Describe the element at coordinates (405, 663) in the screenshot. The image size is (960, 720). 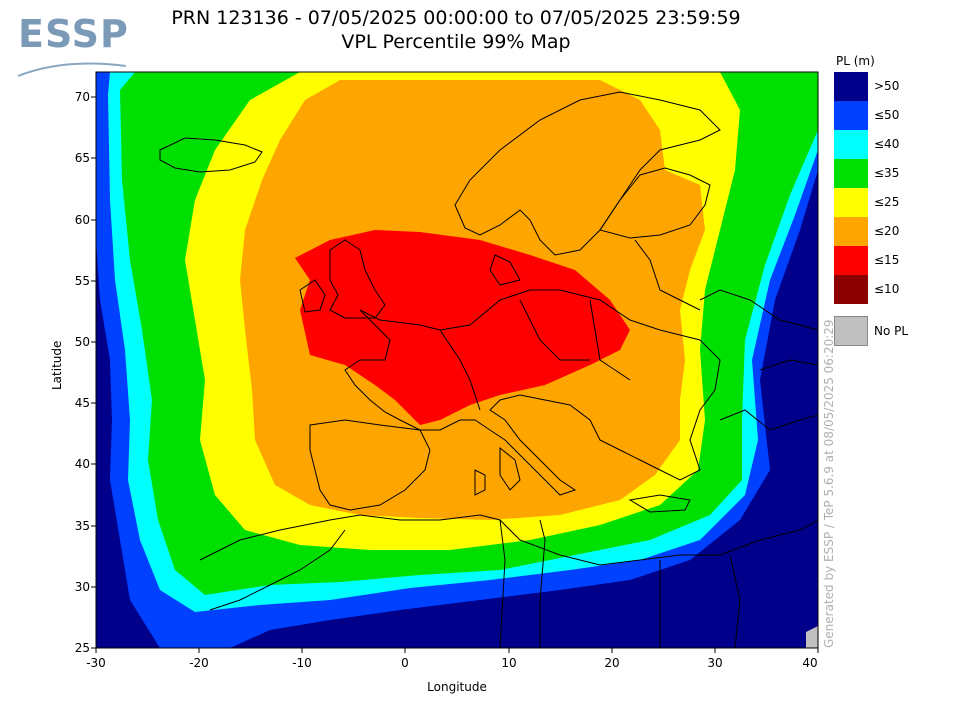
I see `x-tick-label: 0` at that location.